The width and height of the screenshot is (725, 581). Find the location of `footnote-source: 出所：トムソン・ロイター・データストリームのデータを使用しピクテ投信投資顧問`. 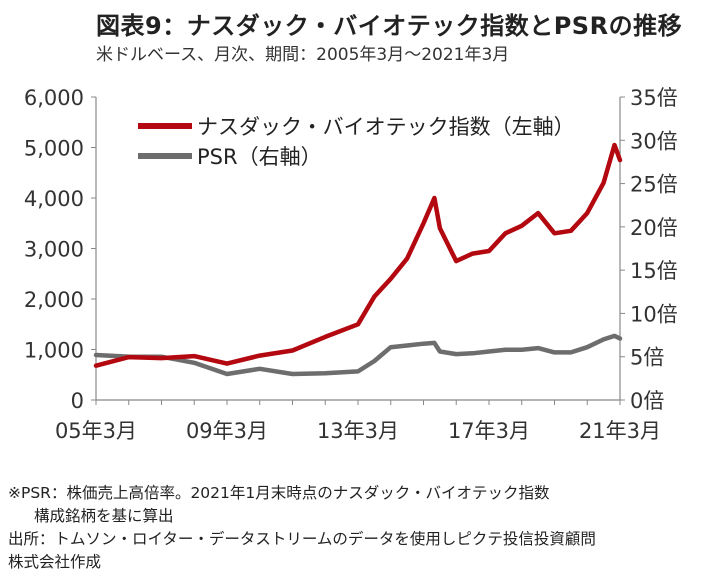

footnote-source: 出所：トムソン・ロイター・データストリームのデータを使用しピクテ投信投資顧問 is located at coordinates (302, 539).